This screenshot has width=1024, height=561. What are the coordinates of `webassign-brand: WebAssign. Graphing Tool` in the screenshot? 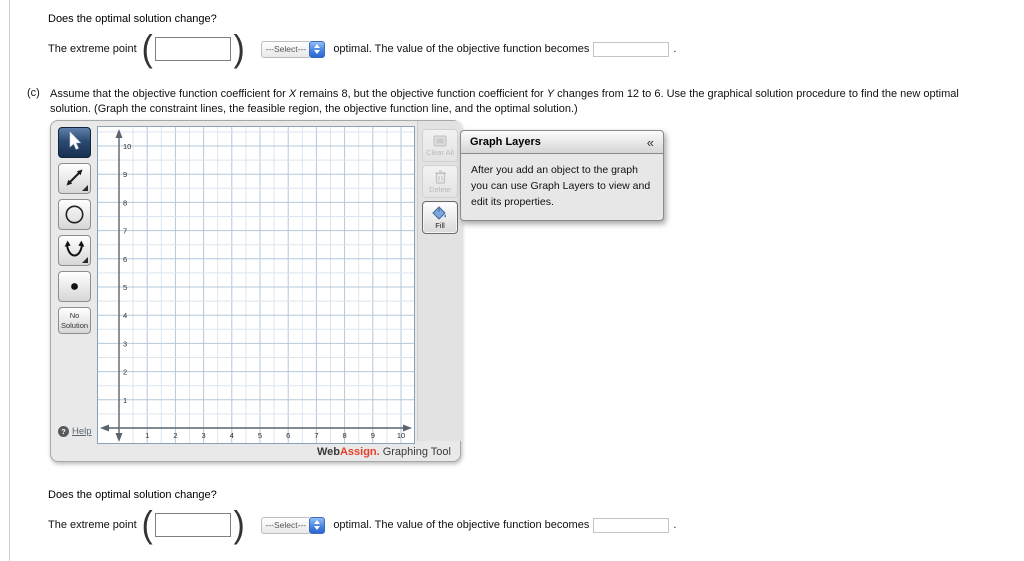 It's located at (384, 452).